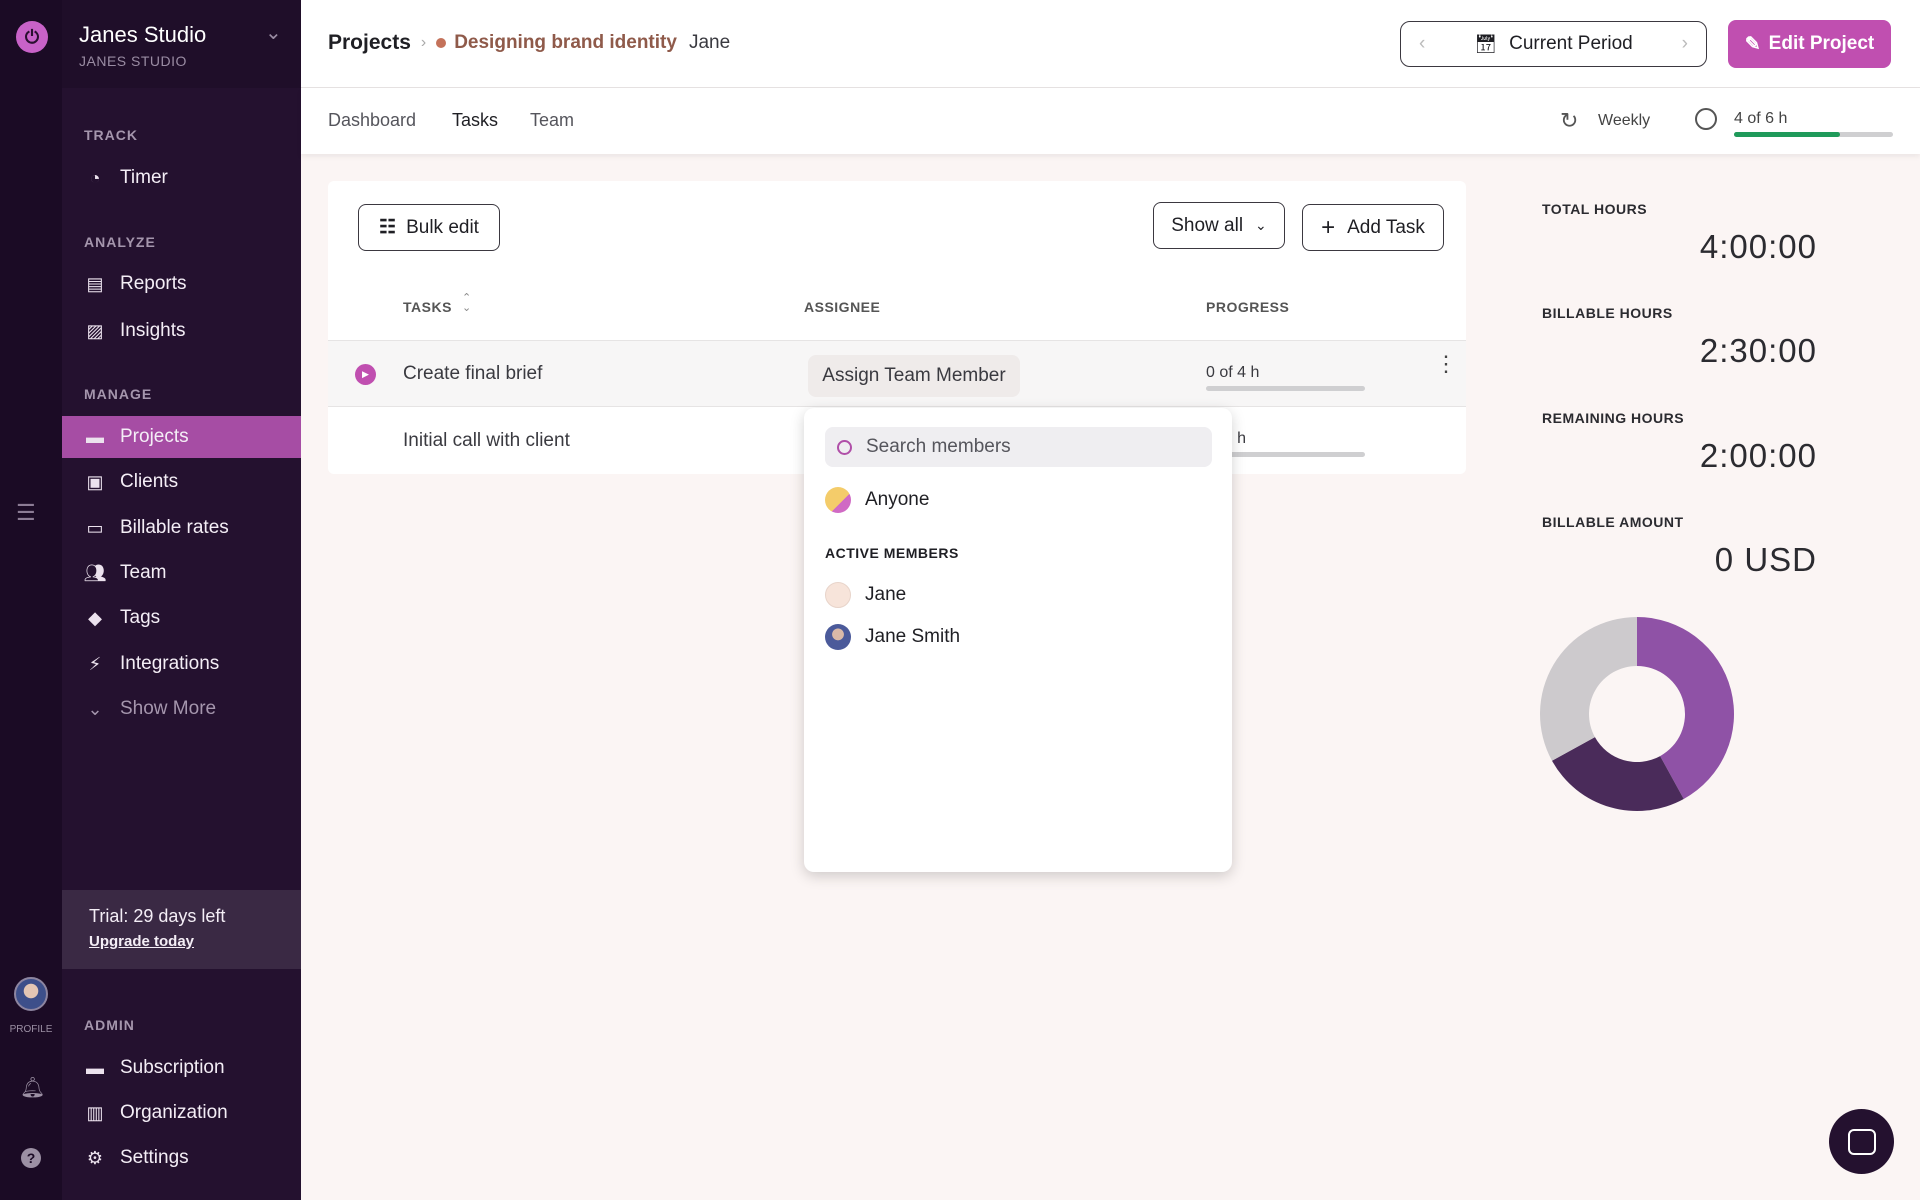 Image resolution: width=1920 pixels, height=1200 pixels. Describe the element at coordinates (1110, 121) in the screenshot. I see `project-tabs: Dashboard Tasks Team ↻ Weekly 4 of 6 h` at that location.